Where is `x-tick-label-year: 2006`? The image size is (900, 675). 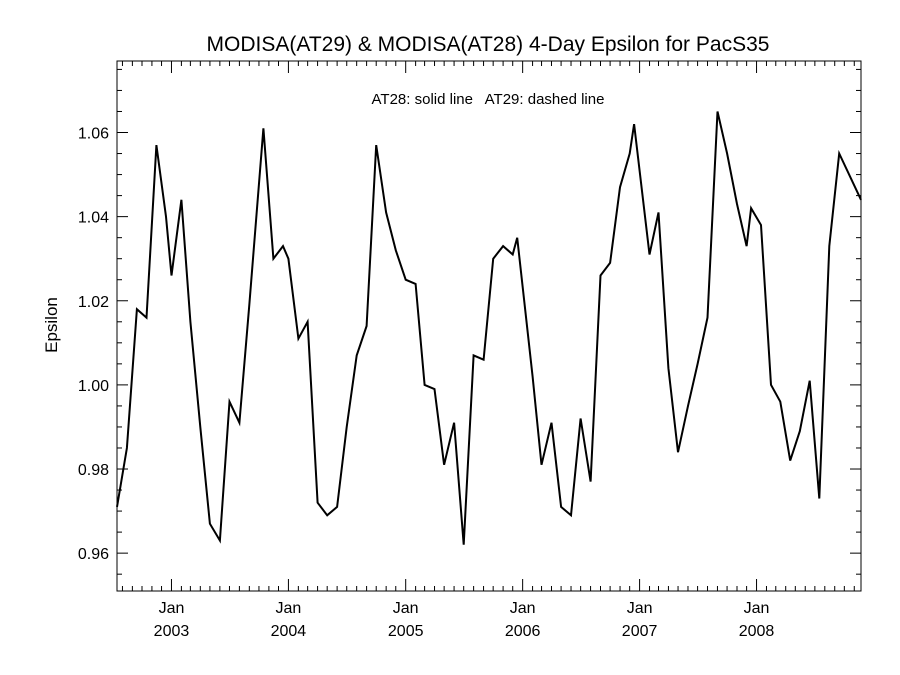
x-tick-label-year: 2006 is located at coordinates (523, 631).